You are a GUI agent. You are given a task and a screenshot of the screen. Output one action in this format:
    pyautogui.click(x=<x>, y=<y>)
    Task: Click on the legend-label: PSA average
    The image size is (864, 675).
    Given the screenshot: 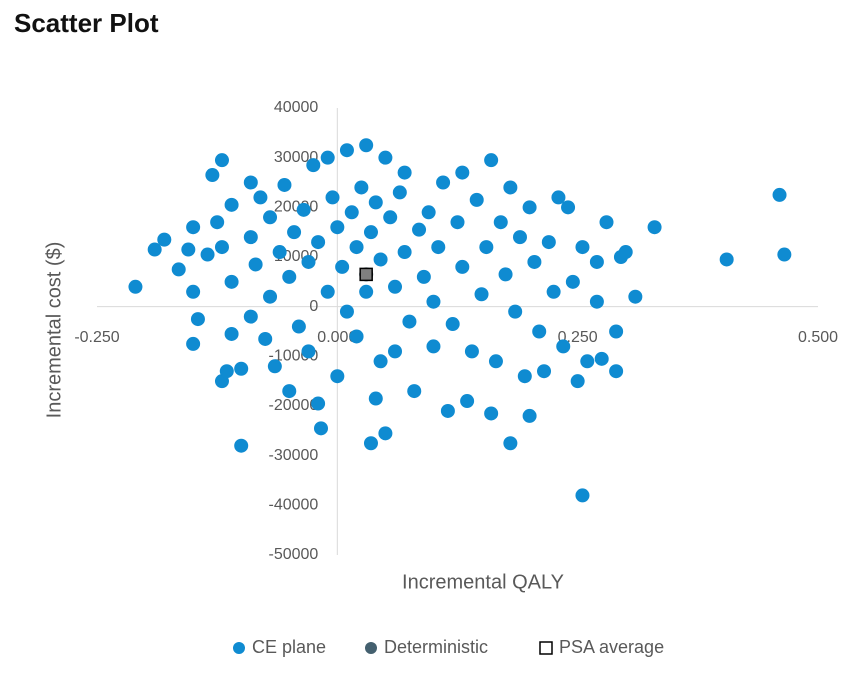 What is the action you would take?
    pyautogui.click(x=611, y=647)
    